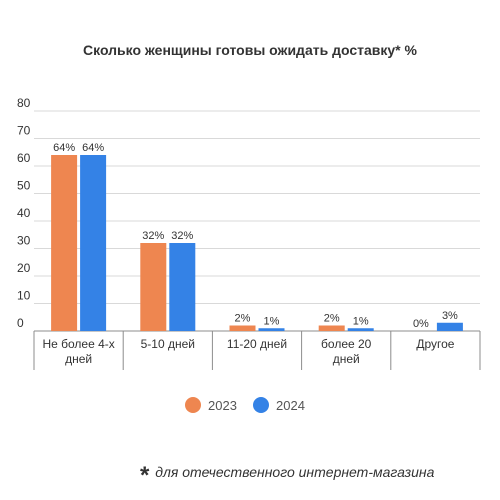 The width and height of the screenshot is (500, 500). I want to click on footnote: * для отечественного интернет-магазина, so click(287, 472).